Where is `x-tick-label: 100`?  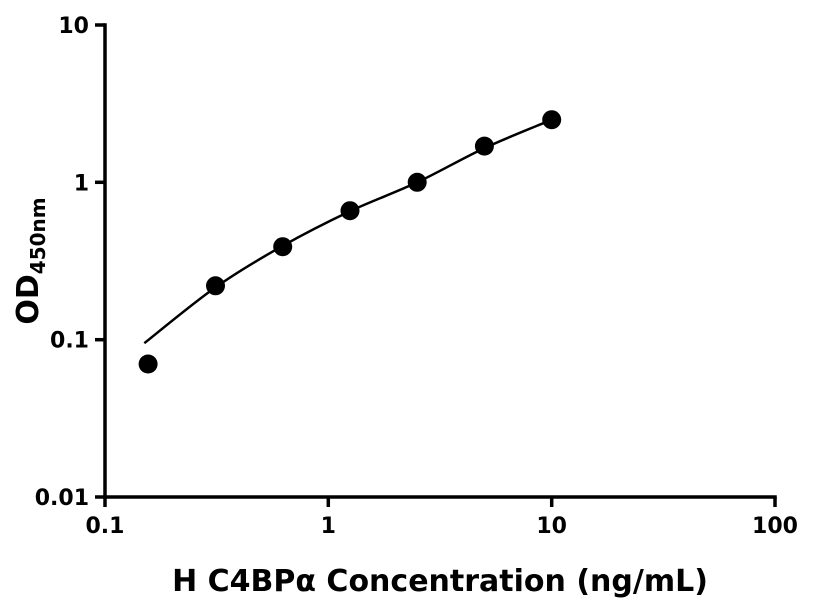
x-tick-label: 100 is located at coordinates (775, 526).